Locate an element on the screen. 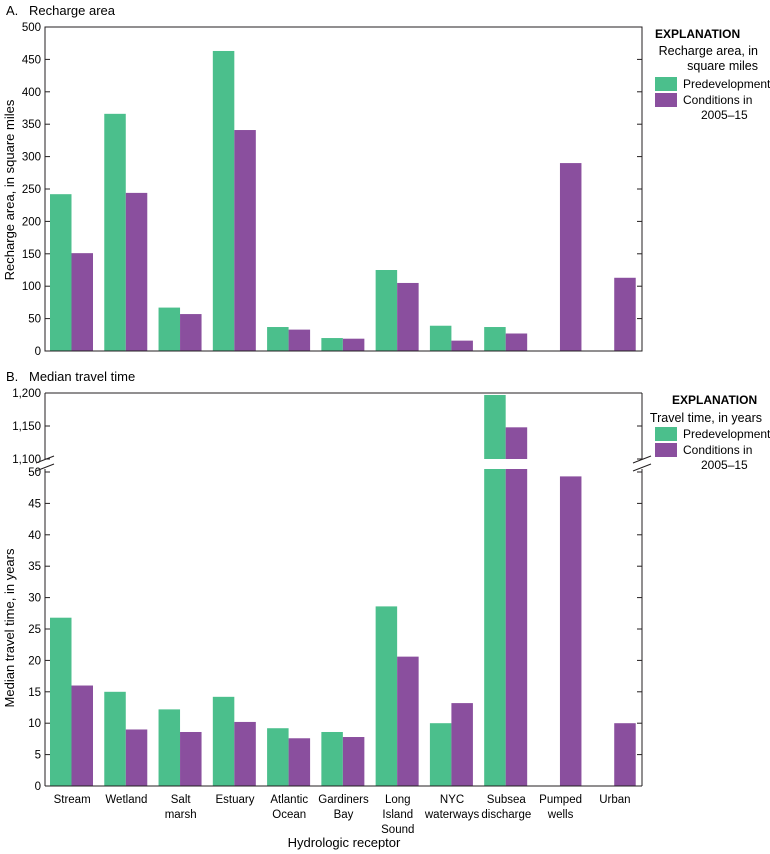 The width and height of the screenshot is (770, 854). panel-a-y-tick-label: 0 is located at coordinates (38, 352).